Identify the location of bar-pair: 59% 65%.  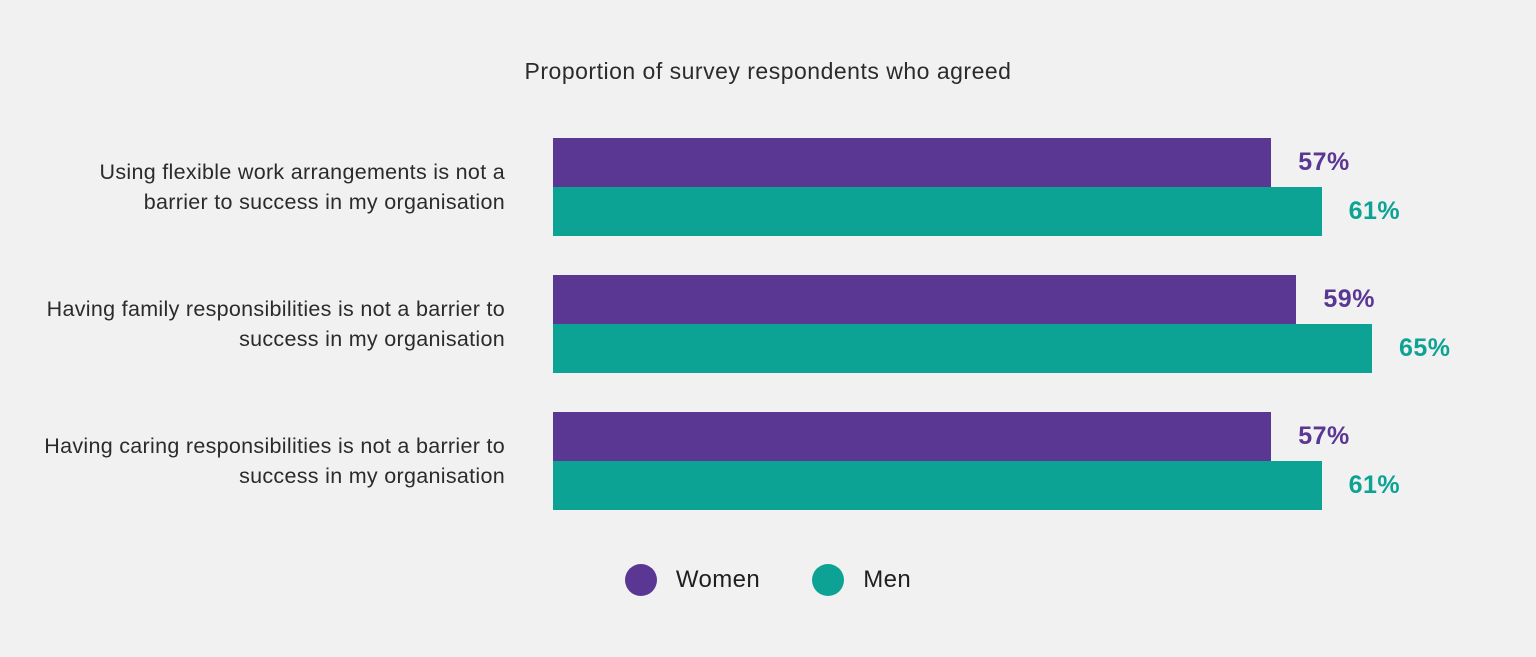
(1002, 324).